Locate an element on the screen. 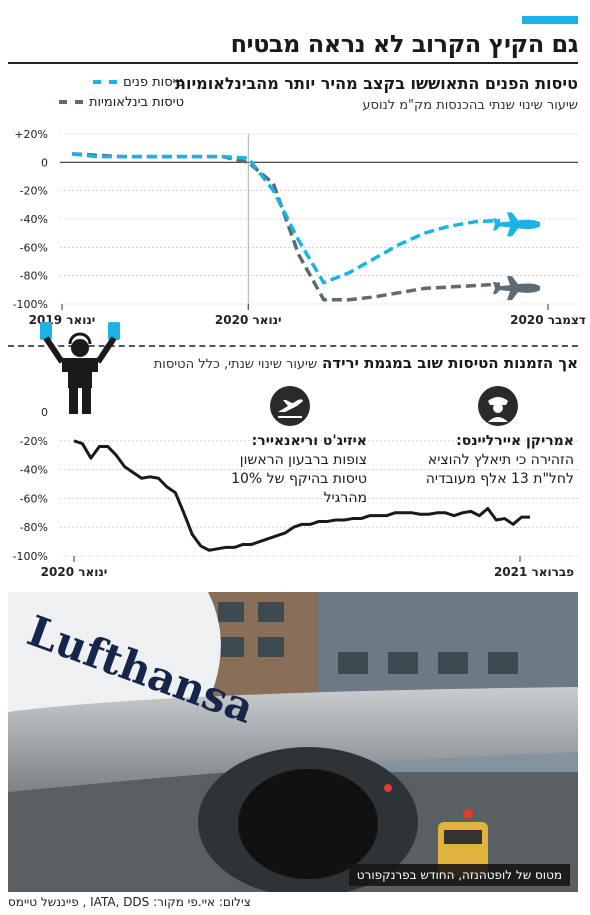 Image resolution: width=590 pixels, height=915 pixels. plane-domestic-icon is located at coordinates (516, 224).